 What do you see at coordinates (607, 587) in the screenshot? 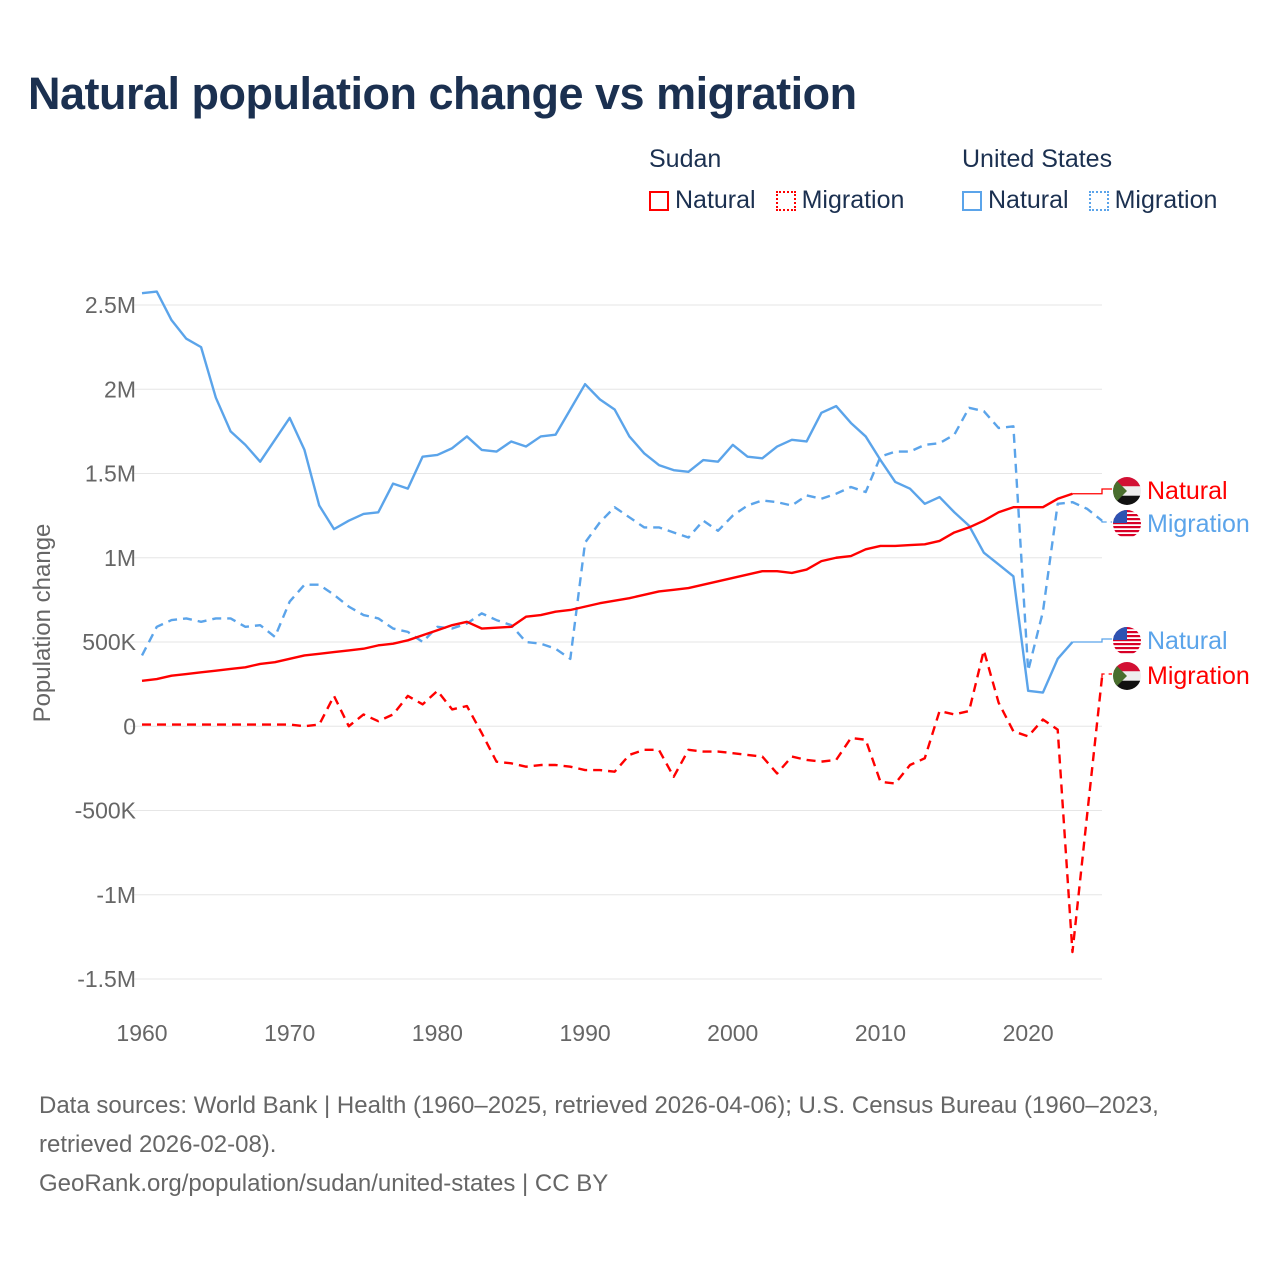
I see `series-line-sudan-natural` at bounding box center [607, 587].